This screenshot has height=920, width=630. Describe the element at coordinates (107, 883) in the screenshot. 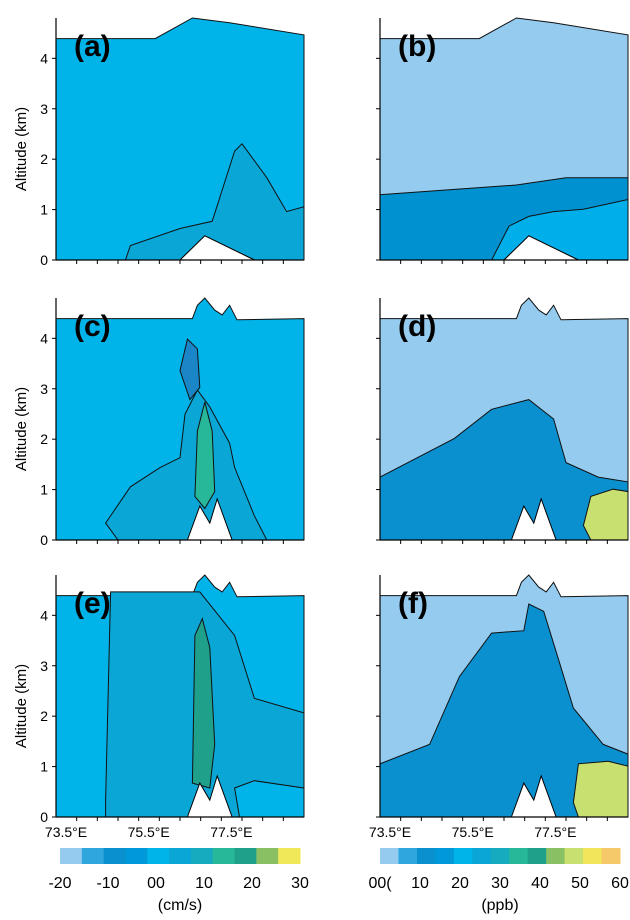

I see `colorbar-label: -10` at that location.